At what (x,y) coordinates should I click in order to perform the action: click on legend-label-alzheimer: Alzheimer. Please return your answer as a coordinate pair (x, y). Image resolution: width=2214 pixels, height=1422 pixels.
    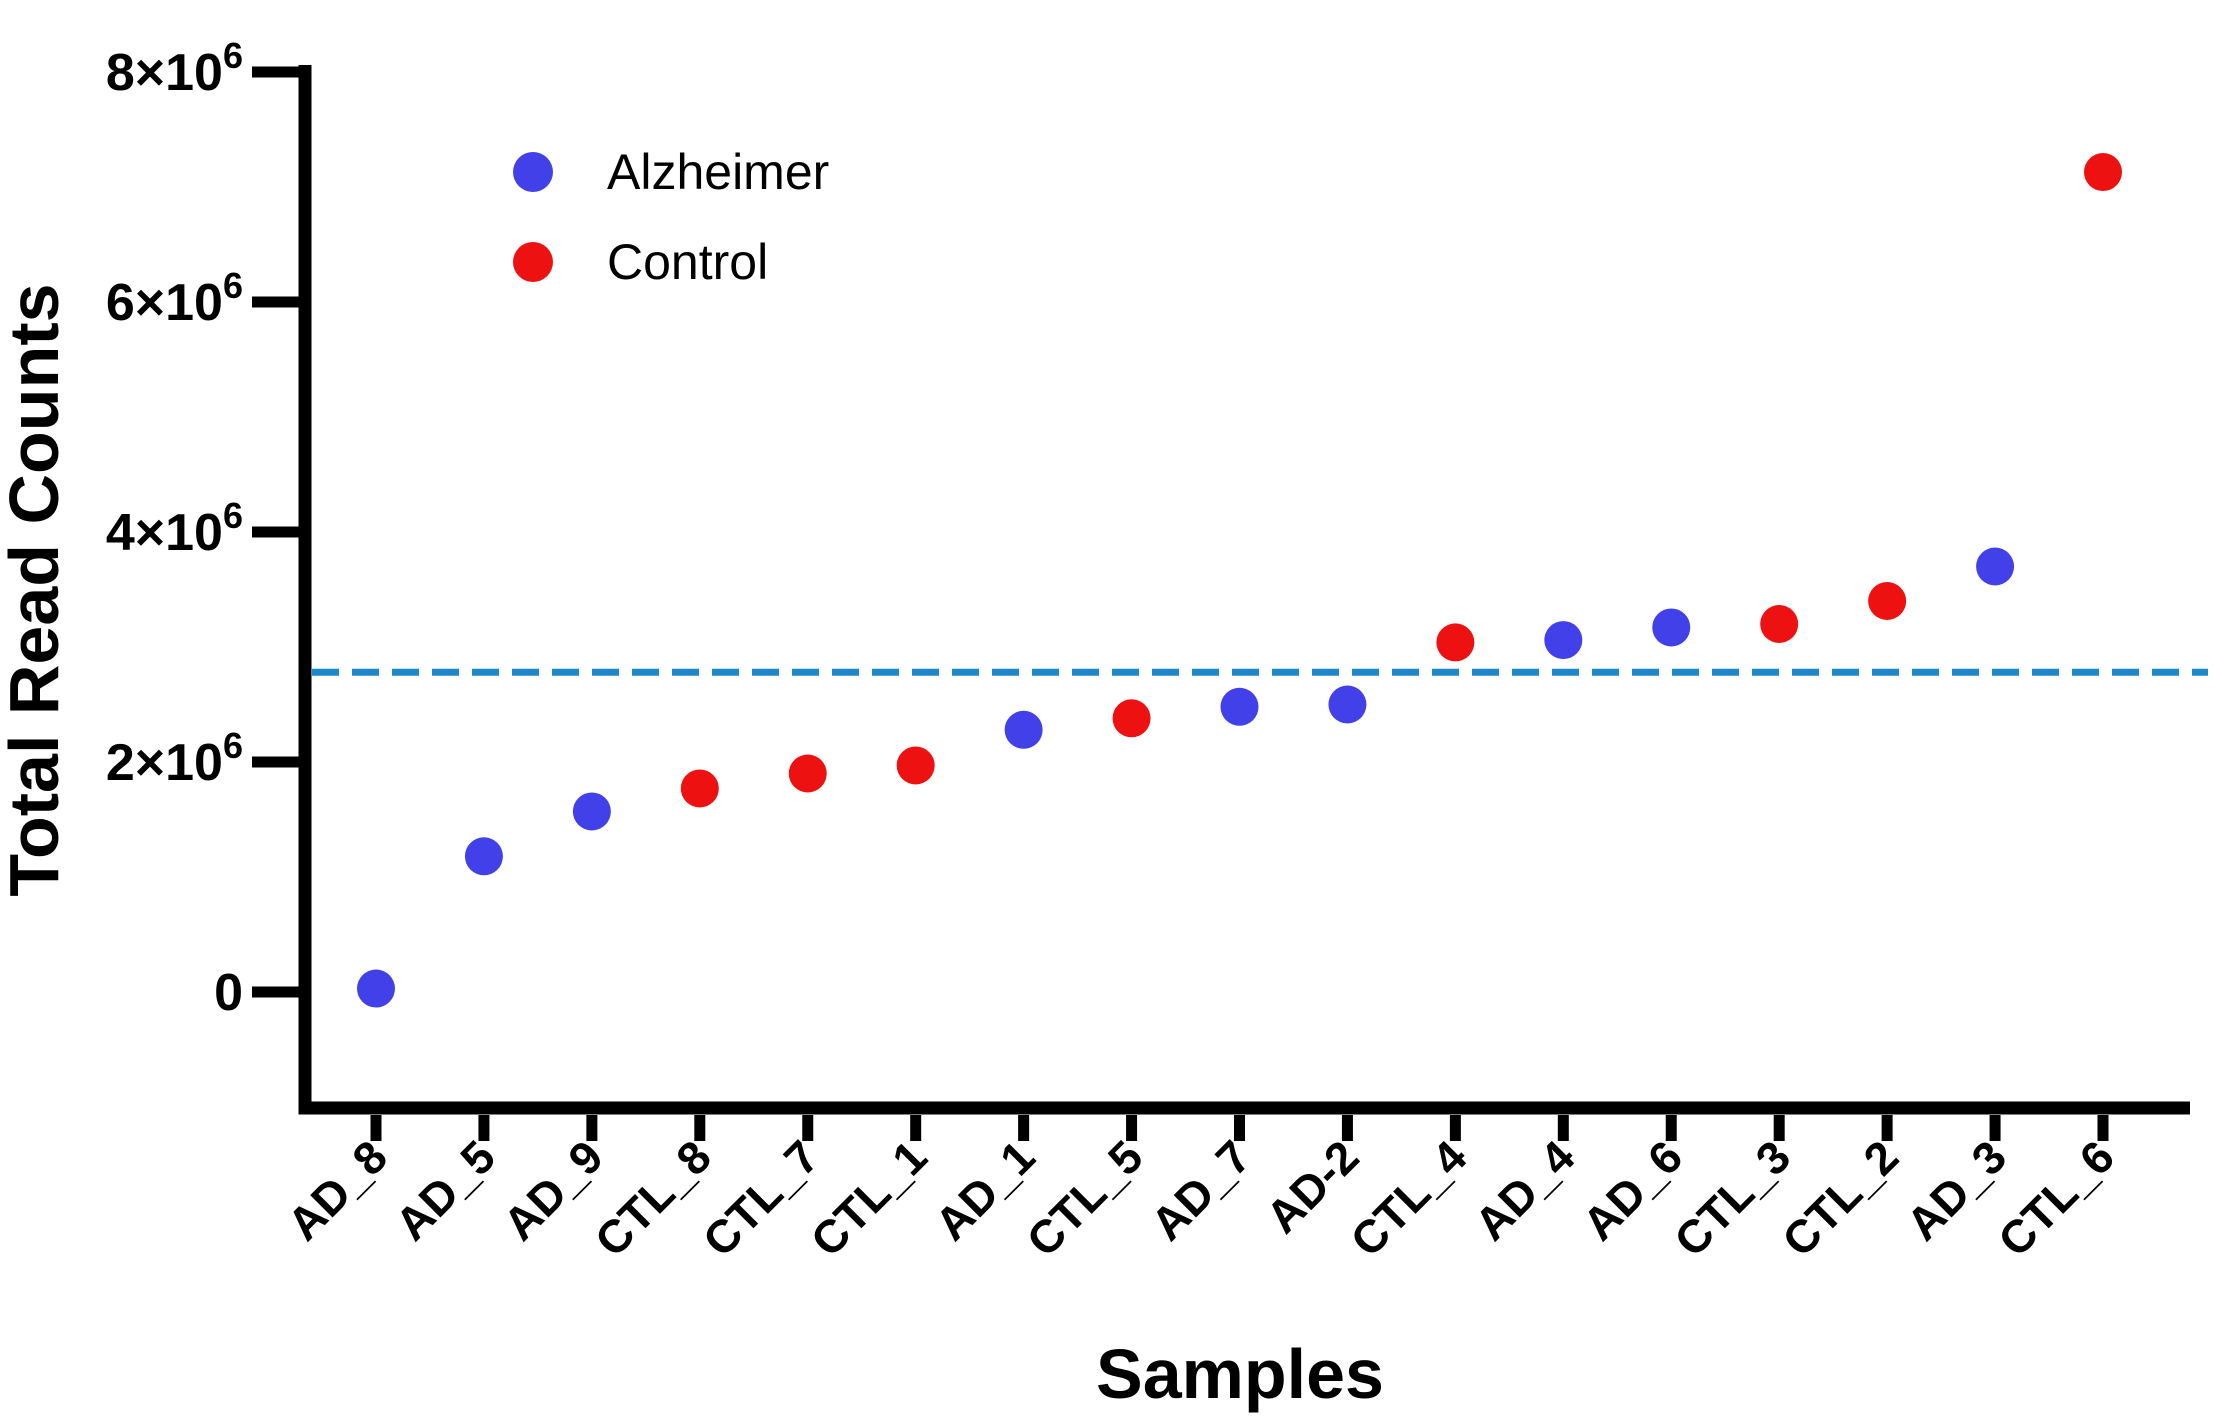
    Looking at the image, I should click on (718, 172).